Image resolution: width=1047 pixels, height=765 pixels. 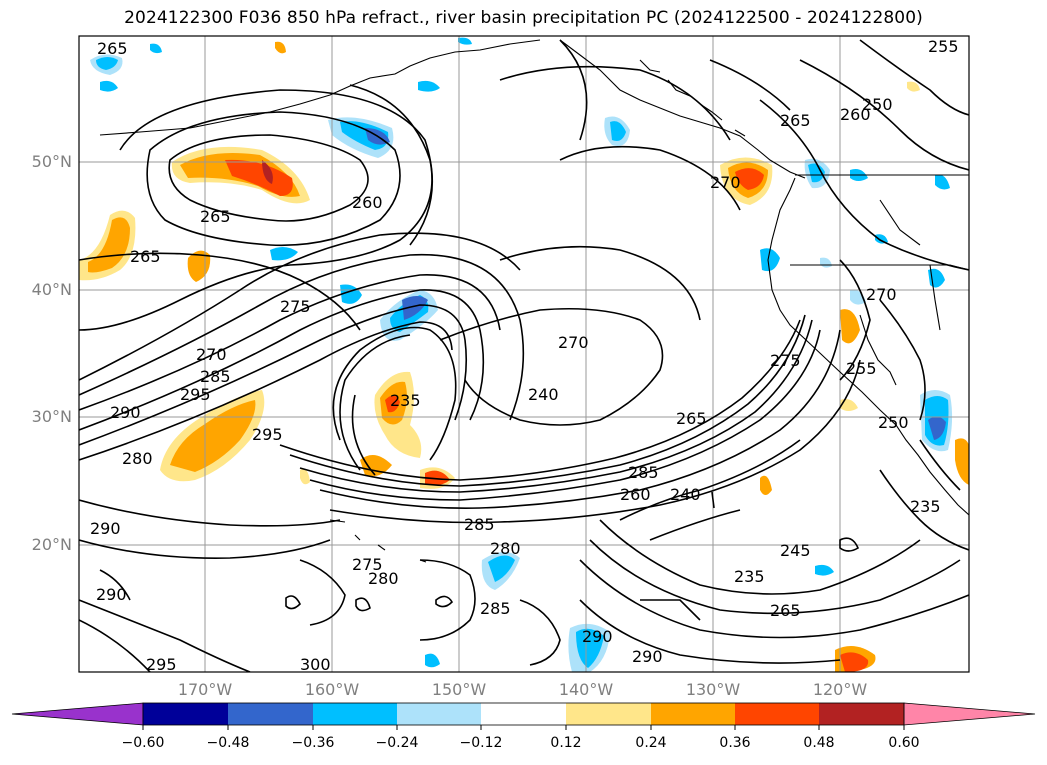 I want to click on colorbar-extend-high, so click(x=969, y=714).